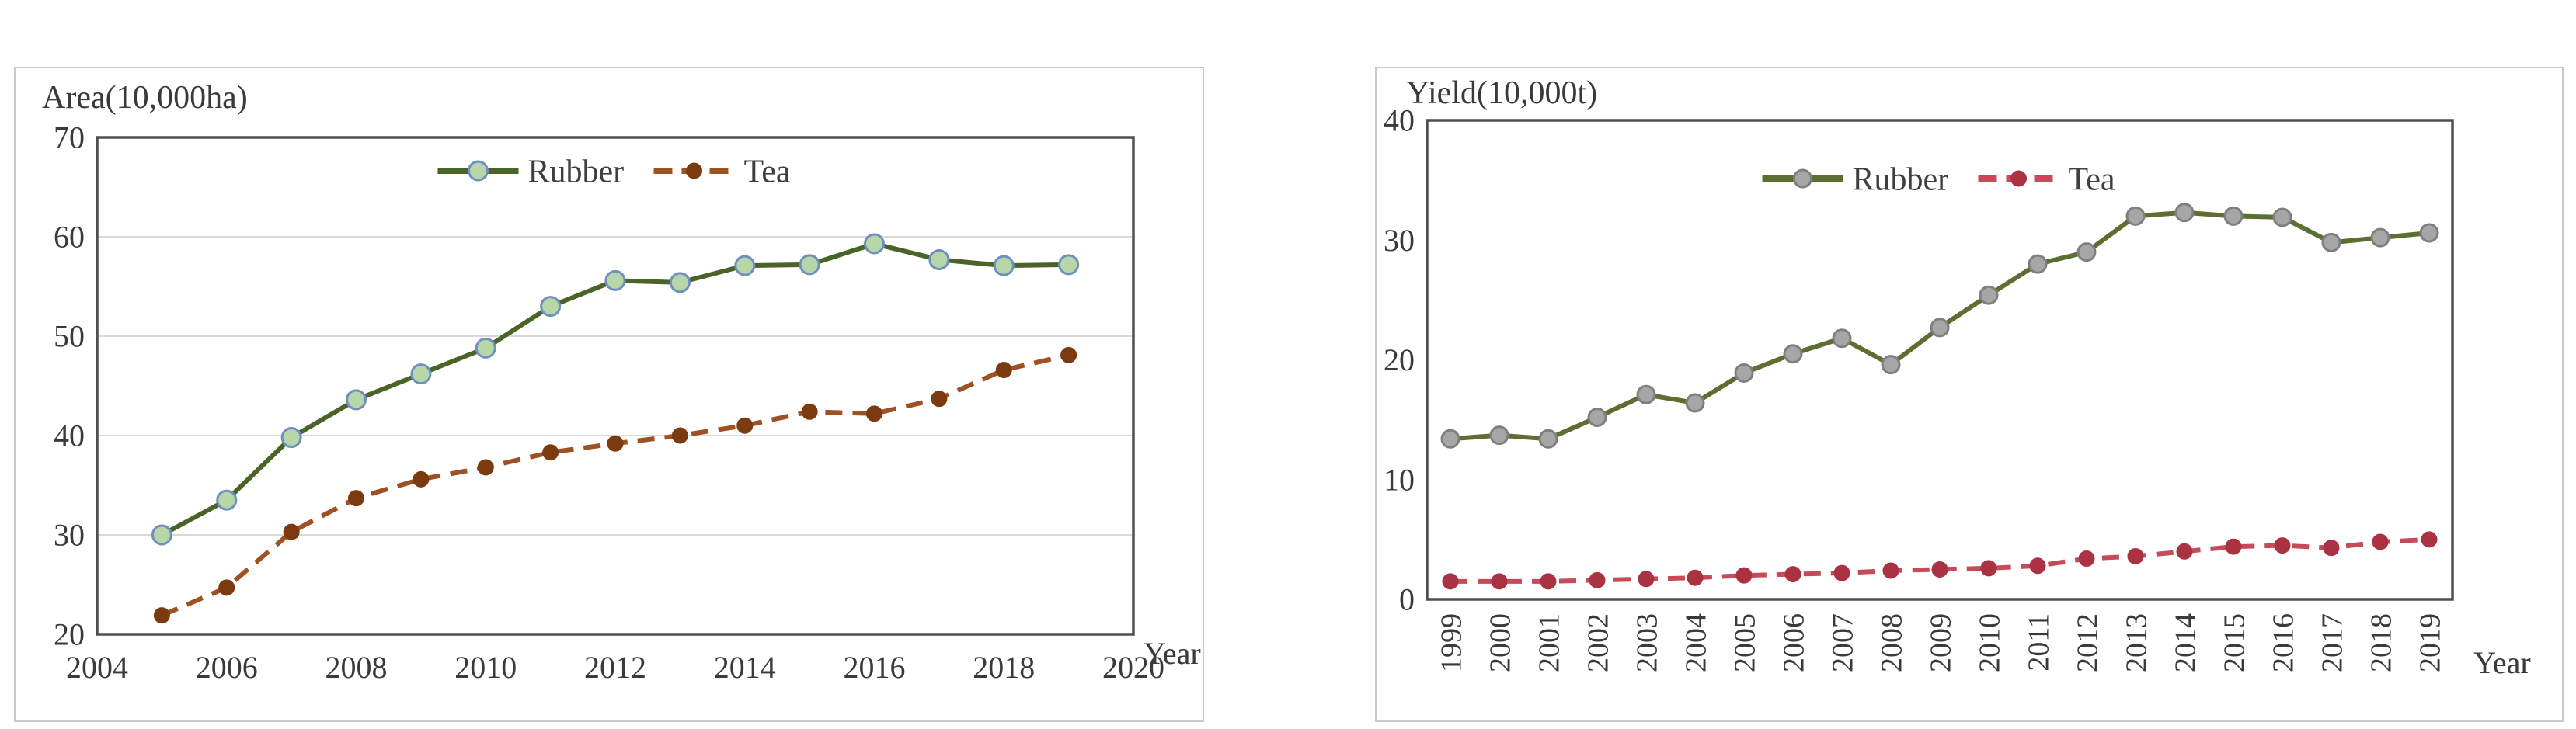  Describe the element at coordinates (1133, 667) in the screenshot. I see `x-tick-label-2020: 2020` at that location.